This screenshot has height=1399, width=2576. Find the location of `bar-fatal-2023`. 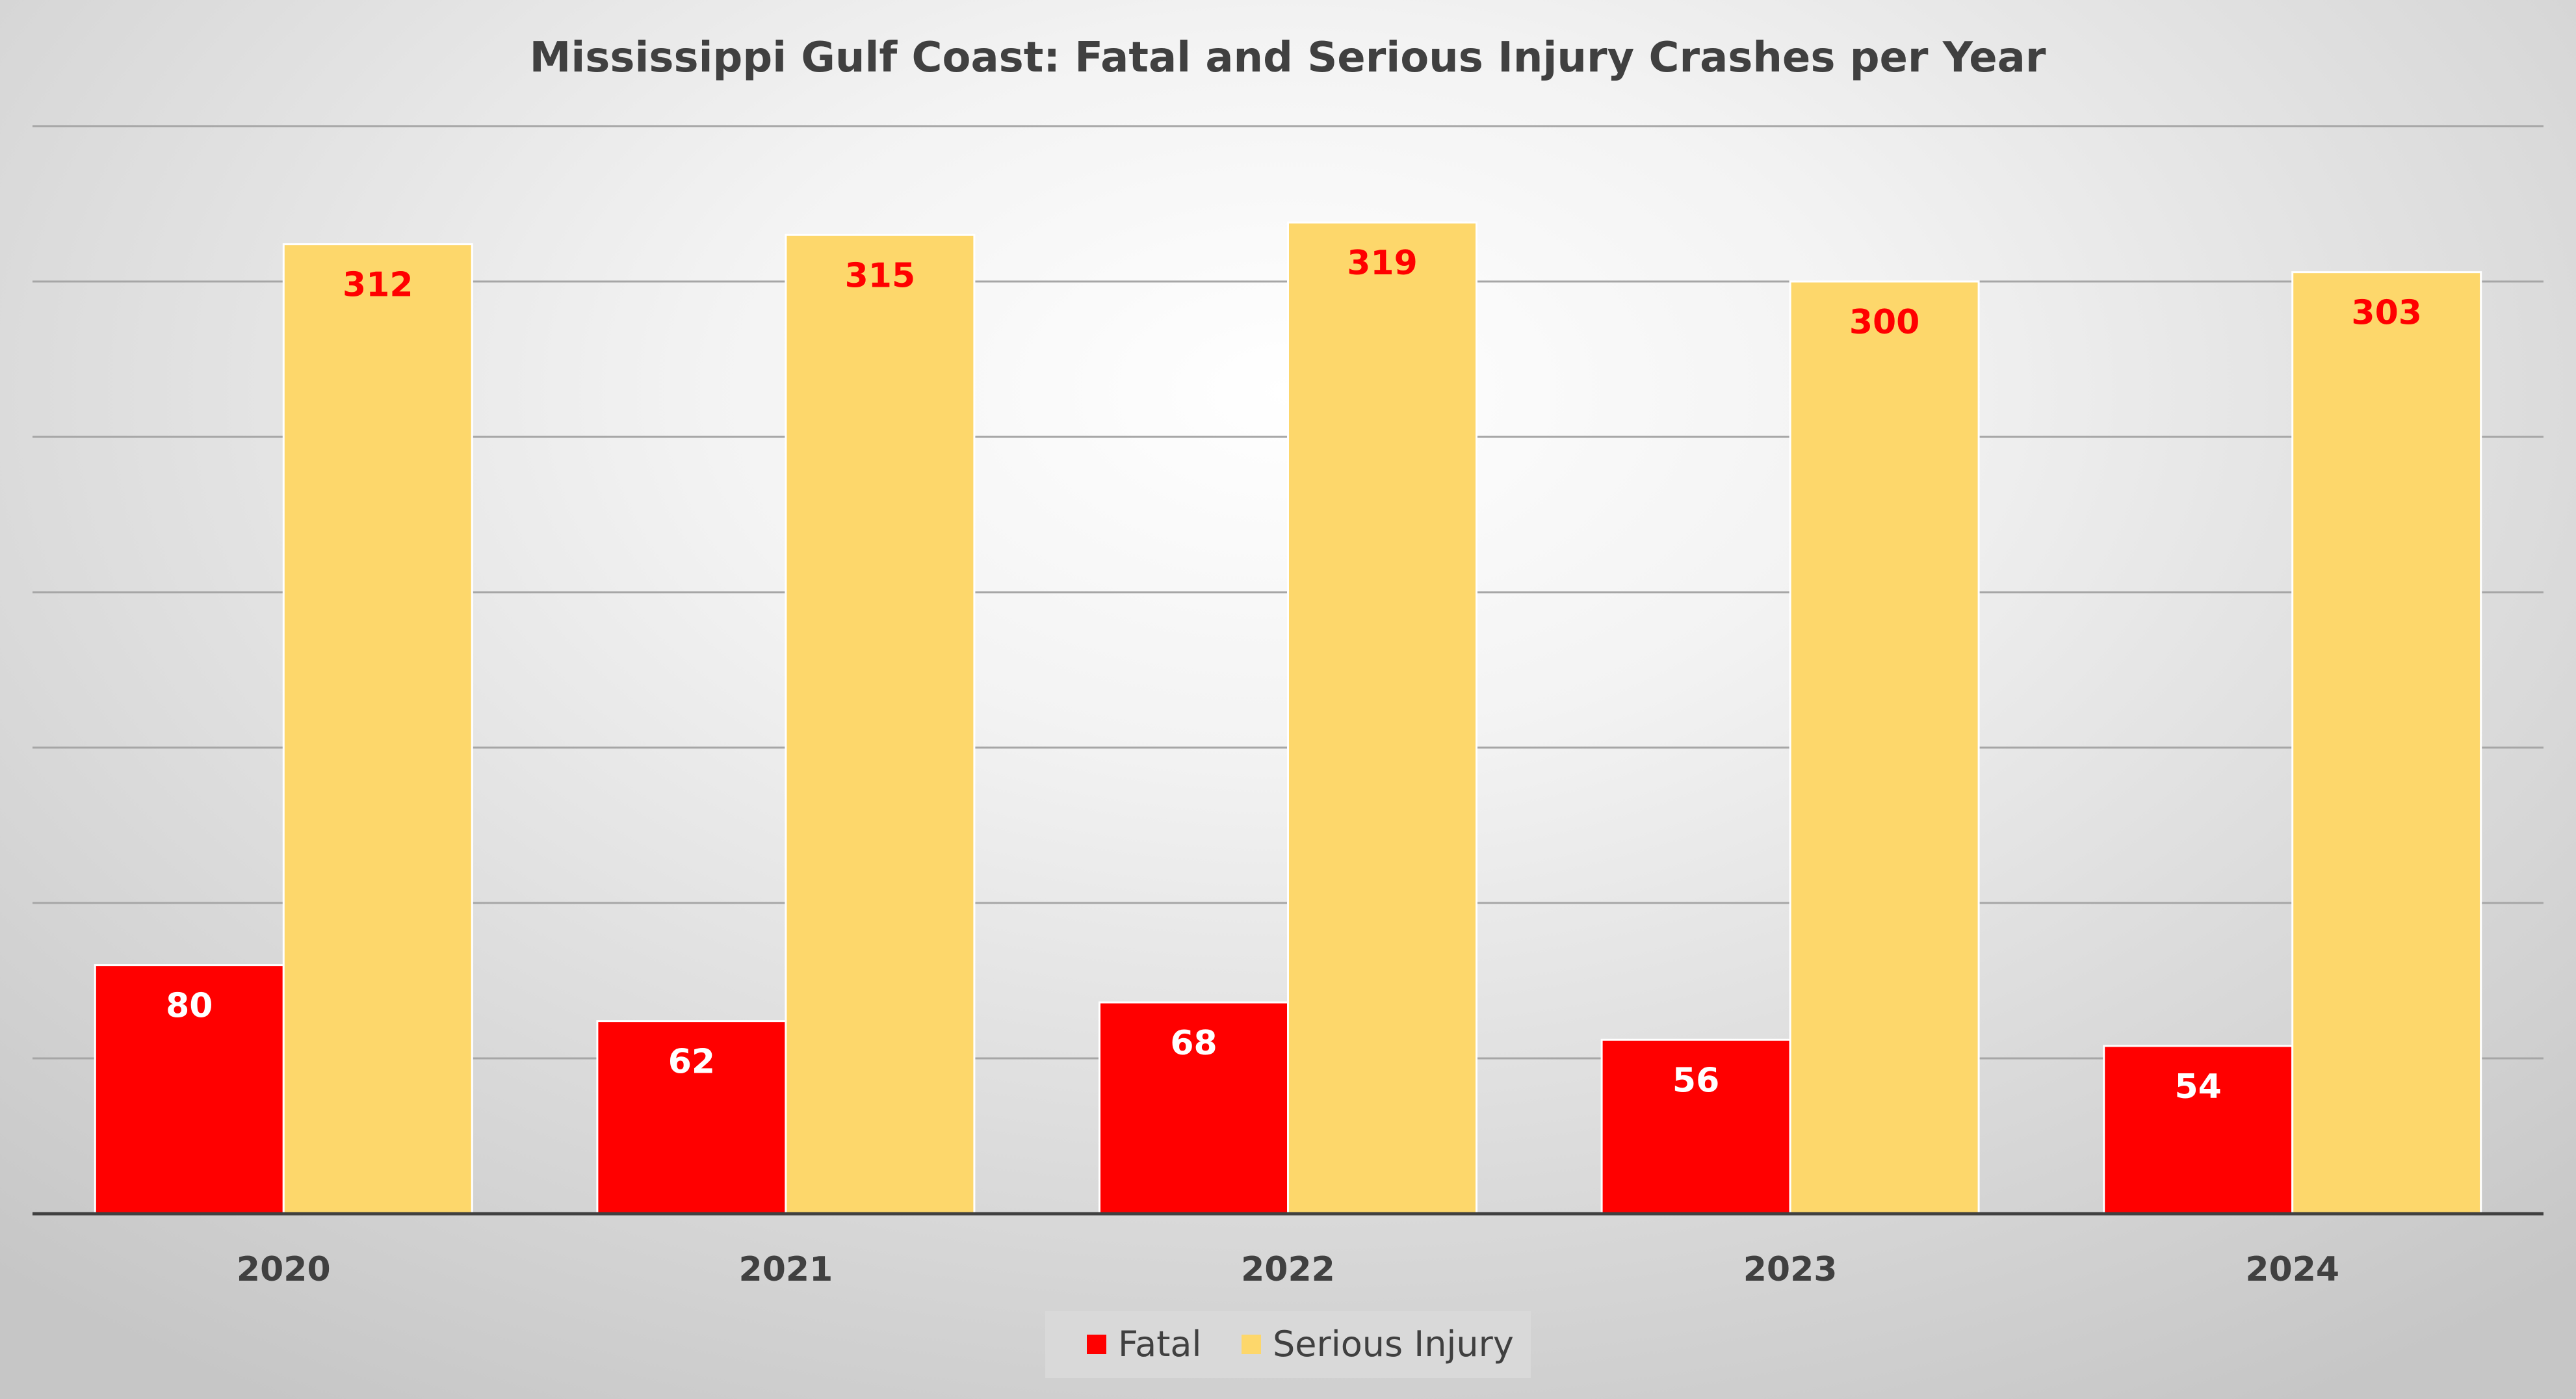

bar-fatal-2023 is located at coordinates (1695, 1126).